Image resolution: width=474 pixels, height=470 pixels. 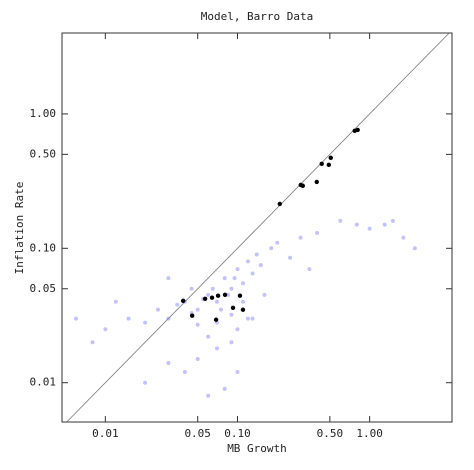 What do you see at coordinates (43, 153) in the screenshot?
I see `y-tick-label: 0.50` at bounding box center [43, 153].